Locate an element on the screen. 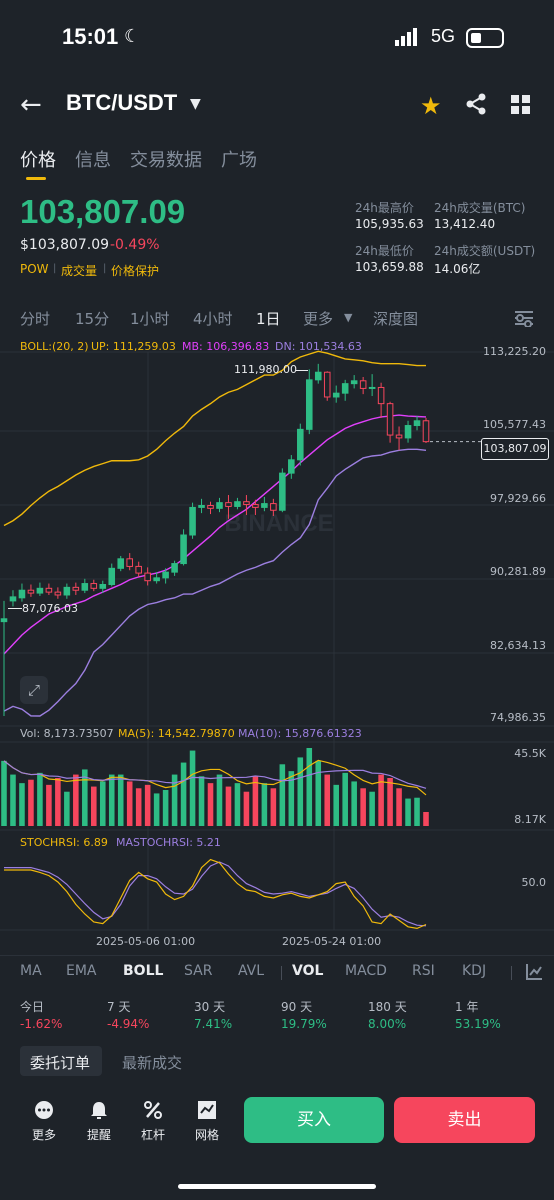 This screenshot has height=1200, width=554. leverage-button: 杠杆 is located at coordinates (153, 1121).